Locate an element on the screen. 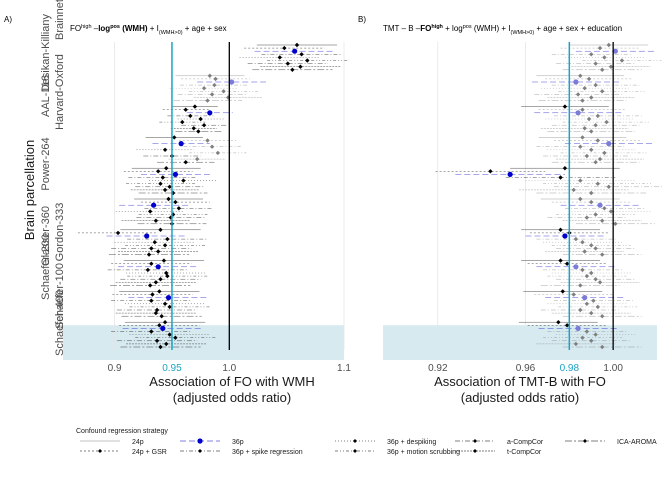 The width and height of the screenshot is (672, 480). x-tick-label: 0.9 is located at coordinates (115, 368).